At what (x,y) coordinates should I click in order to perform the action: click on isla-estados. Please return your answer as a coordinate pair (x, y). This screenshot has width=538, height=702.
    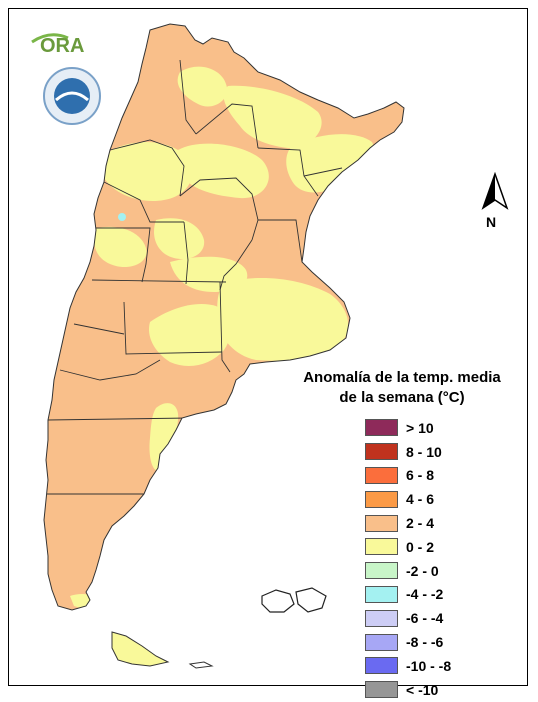
    Looking at the image, I should click on (201, 665).